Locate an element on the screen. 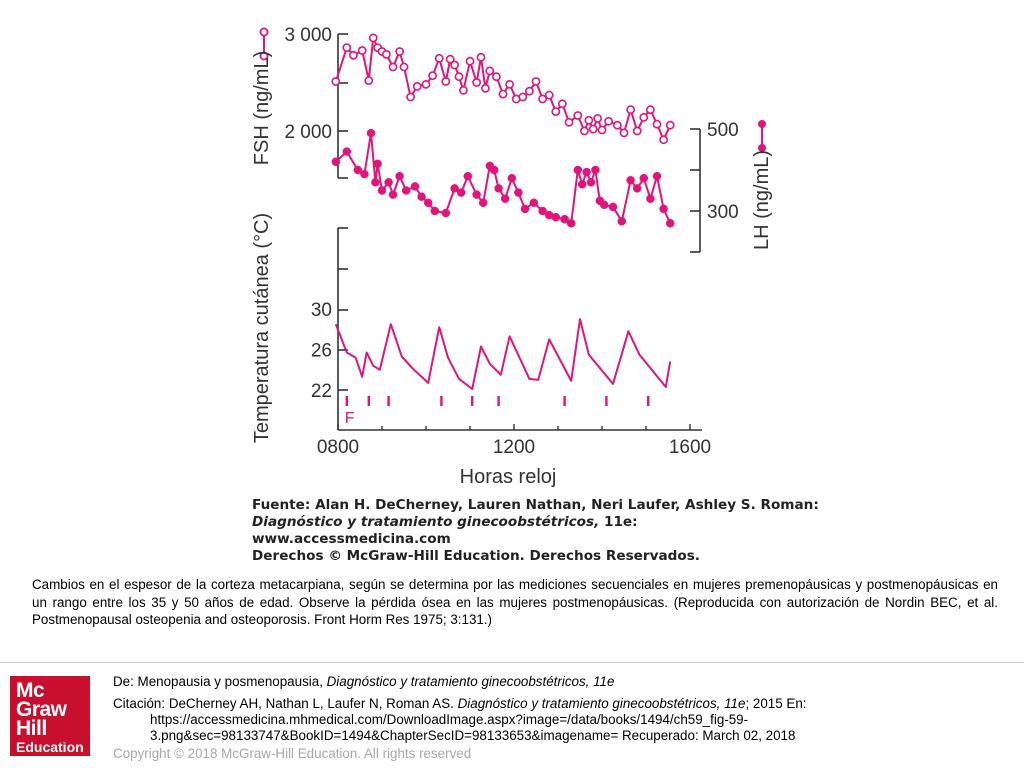  footer-divider is located at coordinates (512, 662).